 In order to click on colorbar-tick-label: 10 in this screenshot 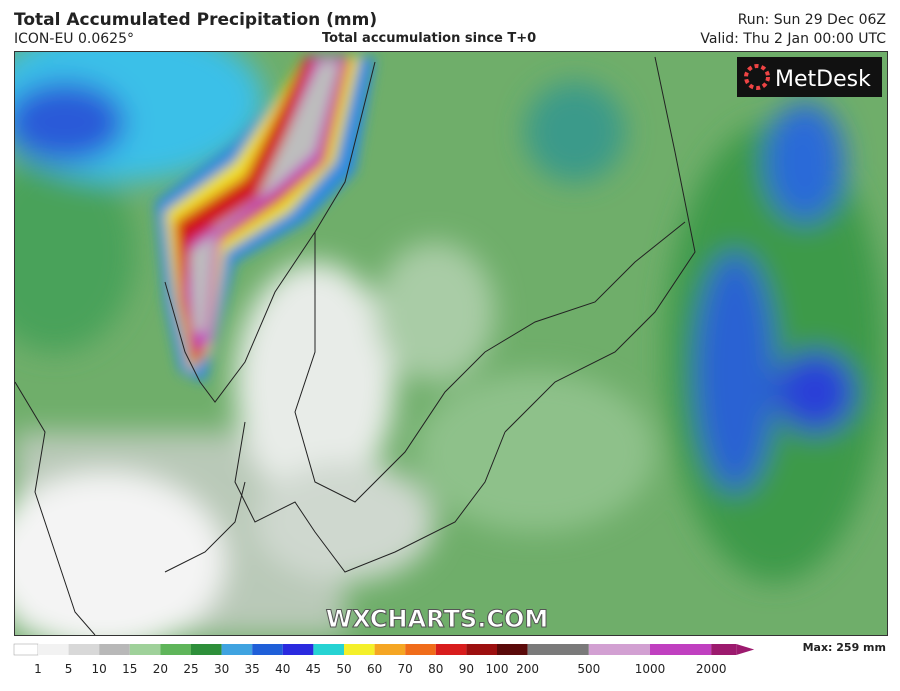, I will do `click(99, 669)`.